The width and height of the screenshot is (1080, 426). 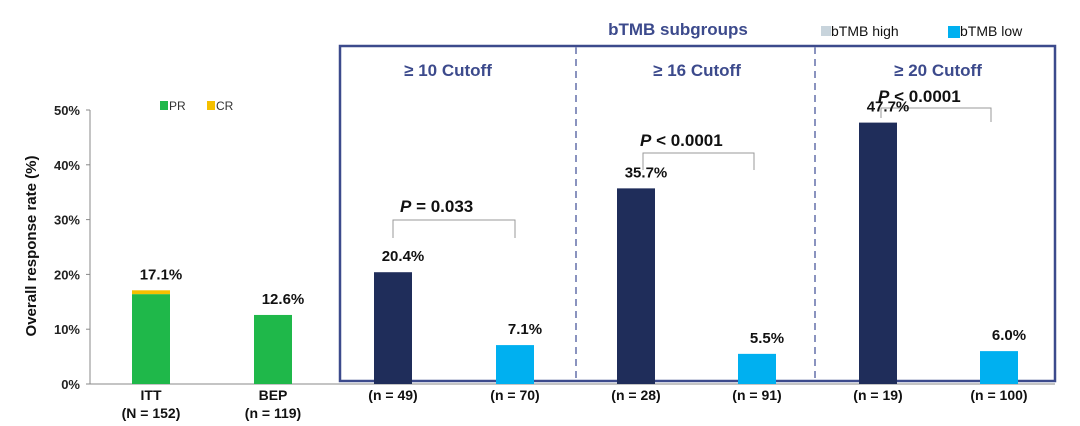 I want to click on cutoff-label-20: ≥ 20 Cutoff, so click(x=938, y=70).